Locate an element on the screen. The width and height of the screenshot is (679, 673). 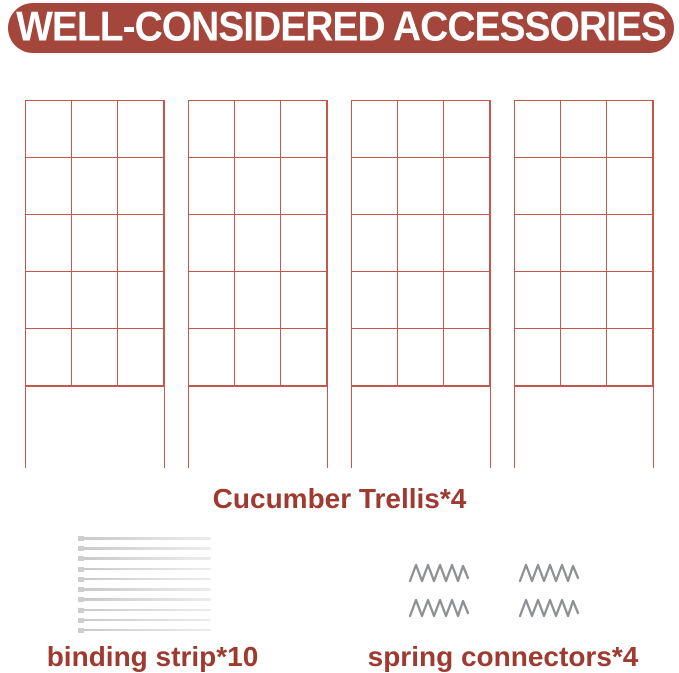
spring-connectors-label: spring connectors*4 is located at coordinates (503, 656).